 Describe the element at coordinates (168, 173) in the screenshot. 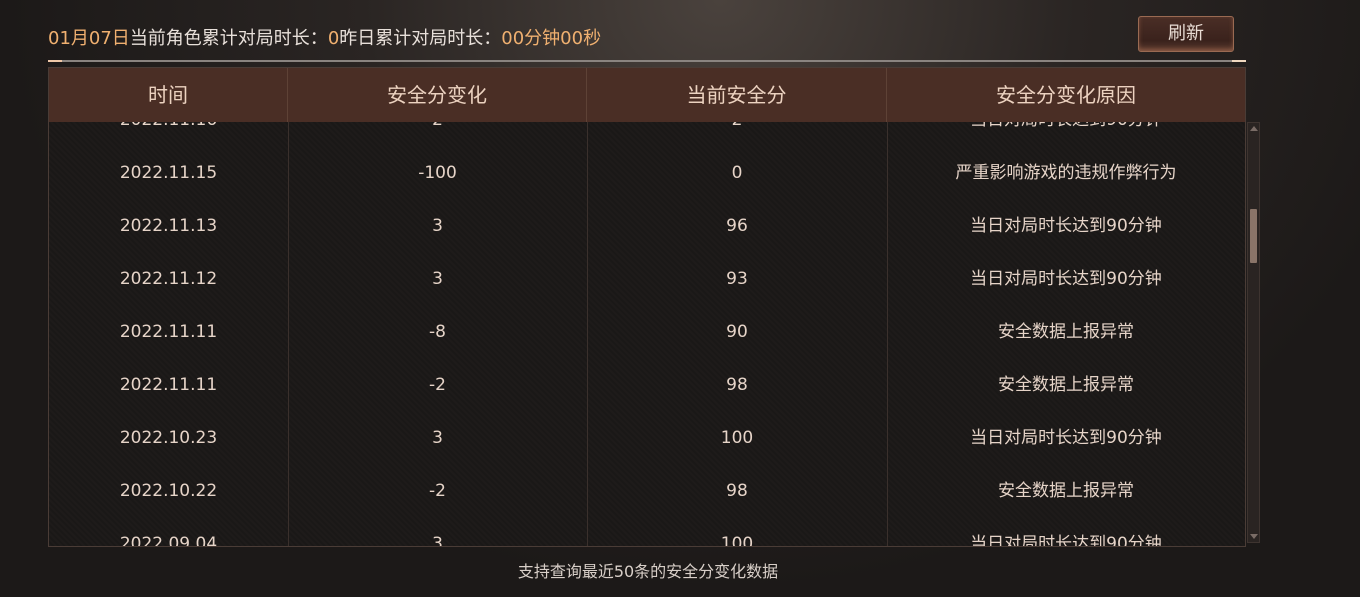

I see `cell-time: 2022.11.15` at that location.